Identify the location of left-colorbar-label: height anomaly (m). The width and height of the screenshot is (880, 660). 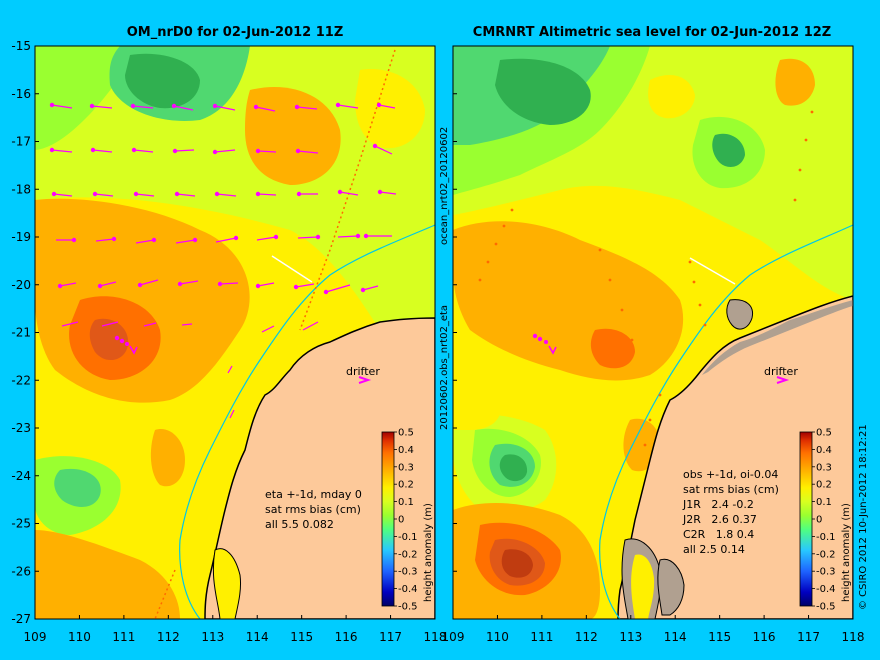
(428, 552).